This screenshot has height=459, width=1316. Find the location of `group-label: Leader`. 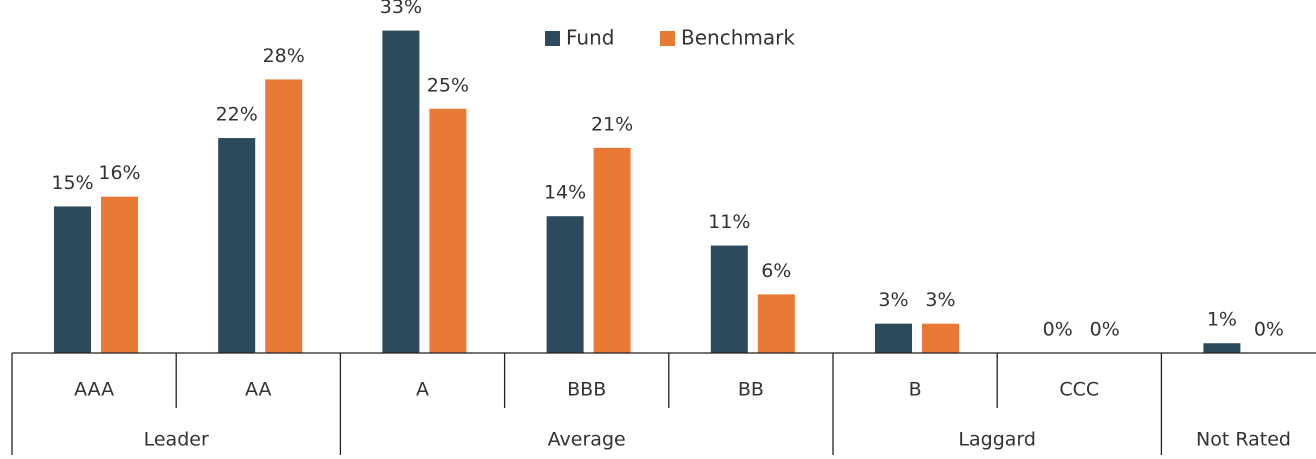

group-label: Leader is located at coordinates (176, 440).